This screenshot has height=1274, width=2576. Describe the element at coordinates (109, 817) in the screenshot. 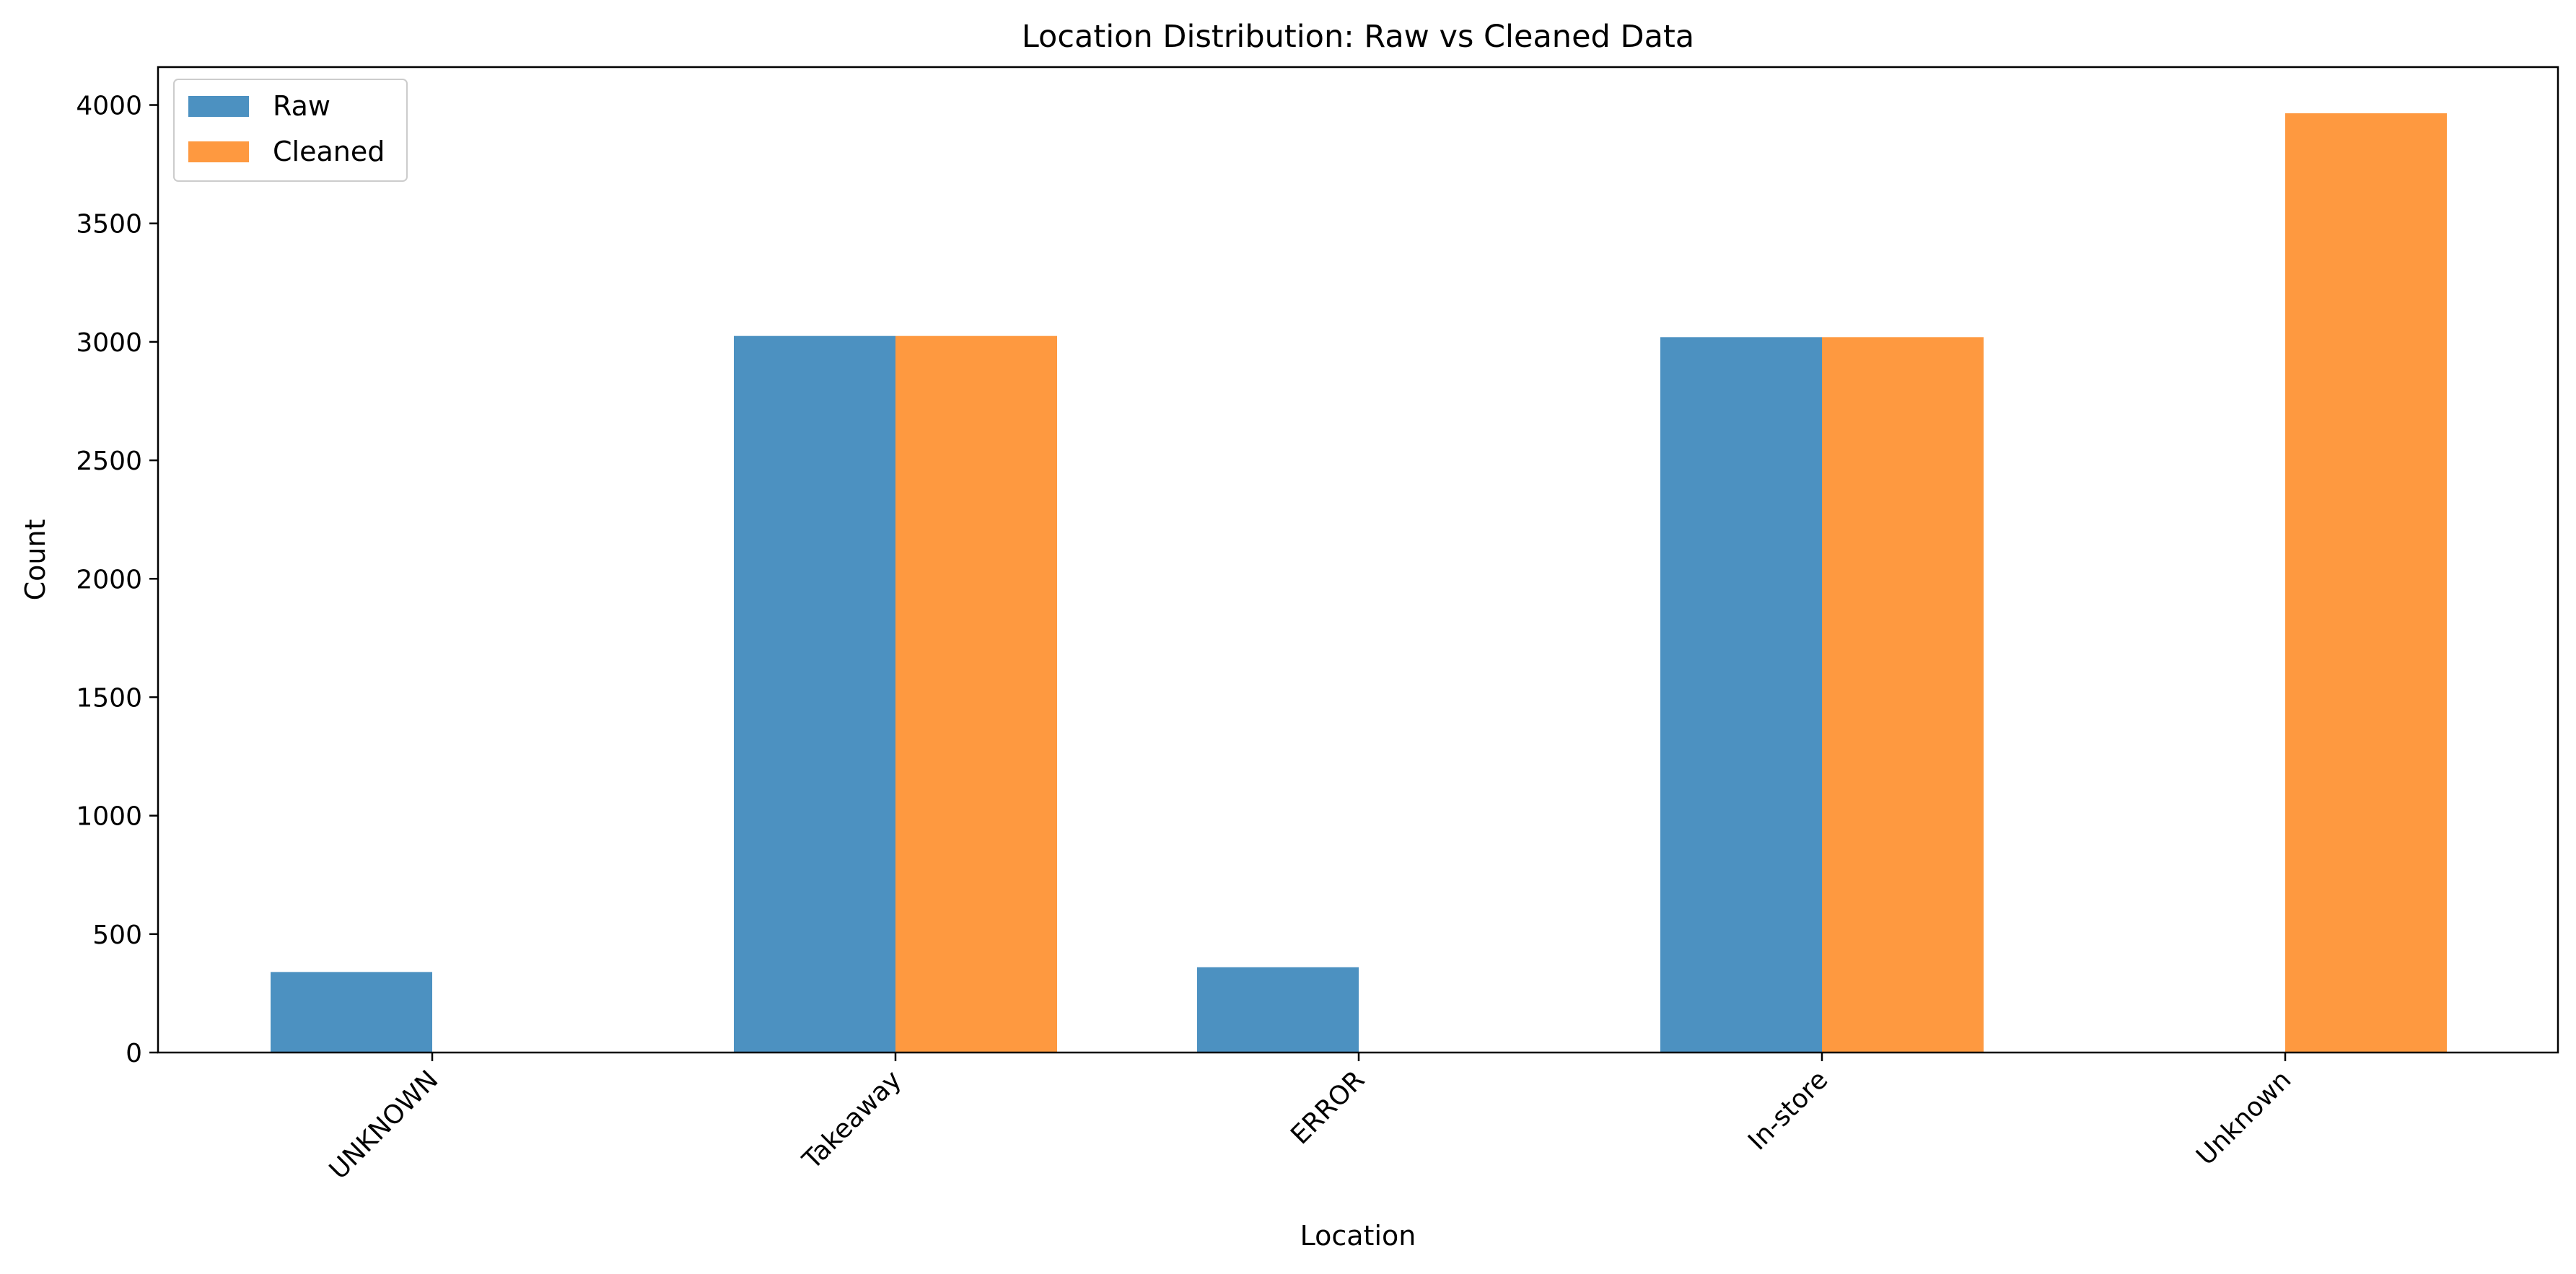

I see `y-tick-label: 1000` at that location.